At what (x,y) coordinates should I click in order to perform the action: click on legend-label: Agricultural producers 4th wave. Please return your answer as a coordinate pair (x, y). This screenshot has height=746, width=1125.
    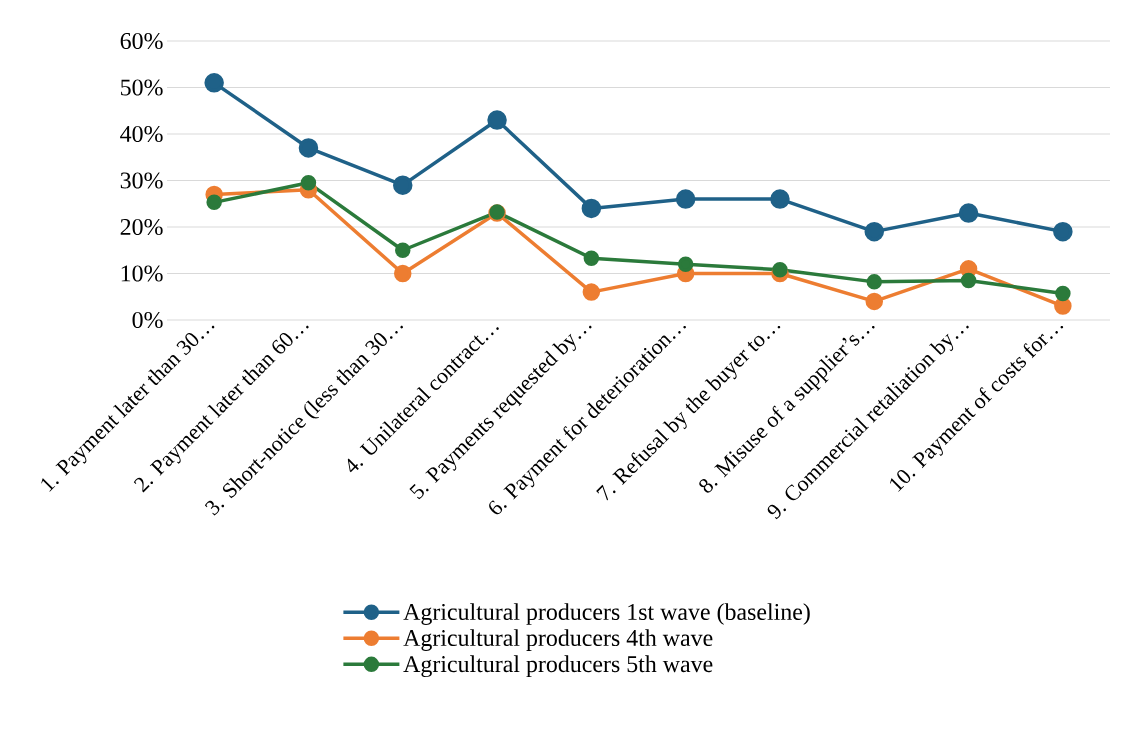
    Looking at the image, I should click on (558, 640).